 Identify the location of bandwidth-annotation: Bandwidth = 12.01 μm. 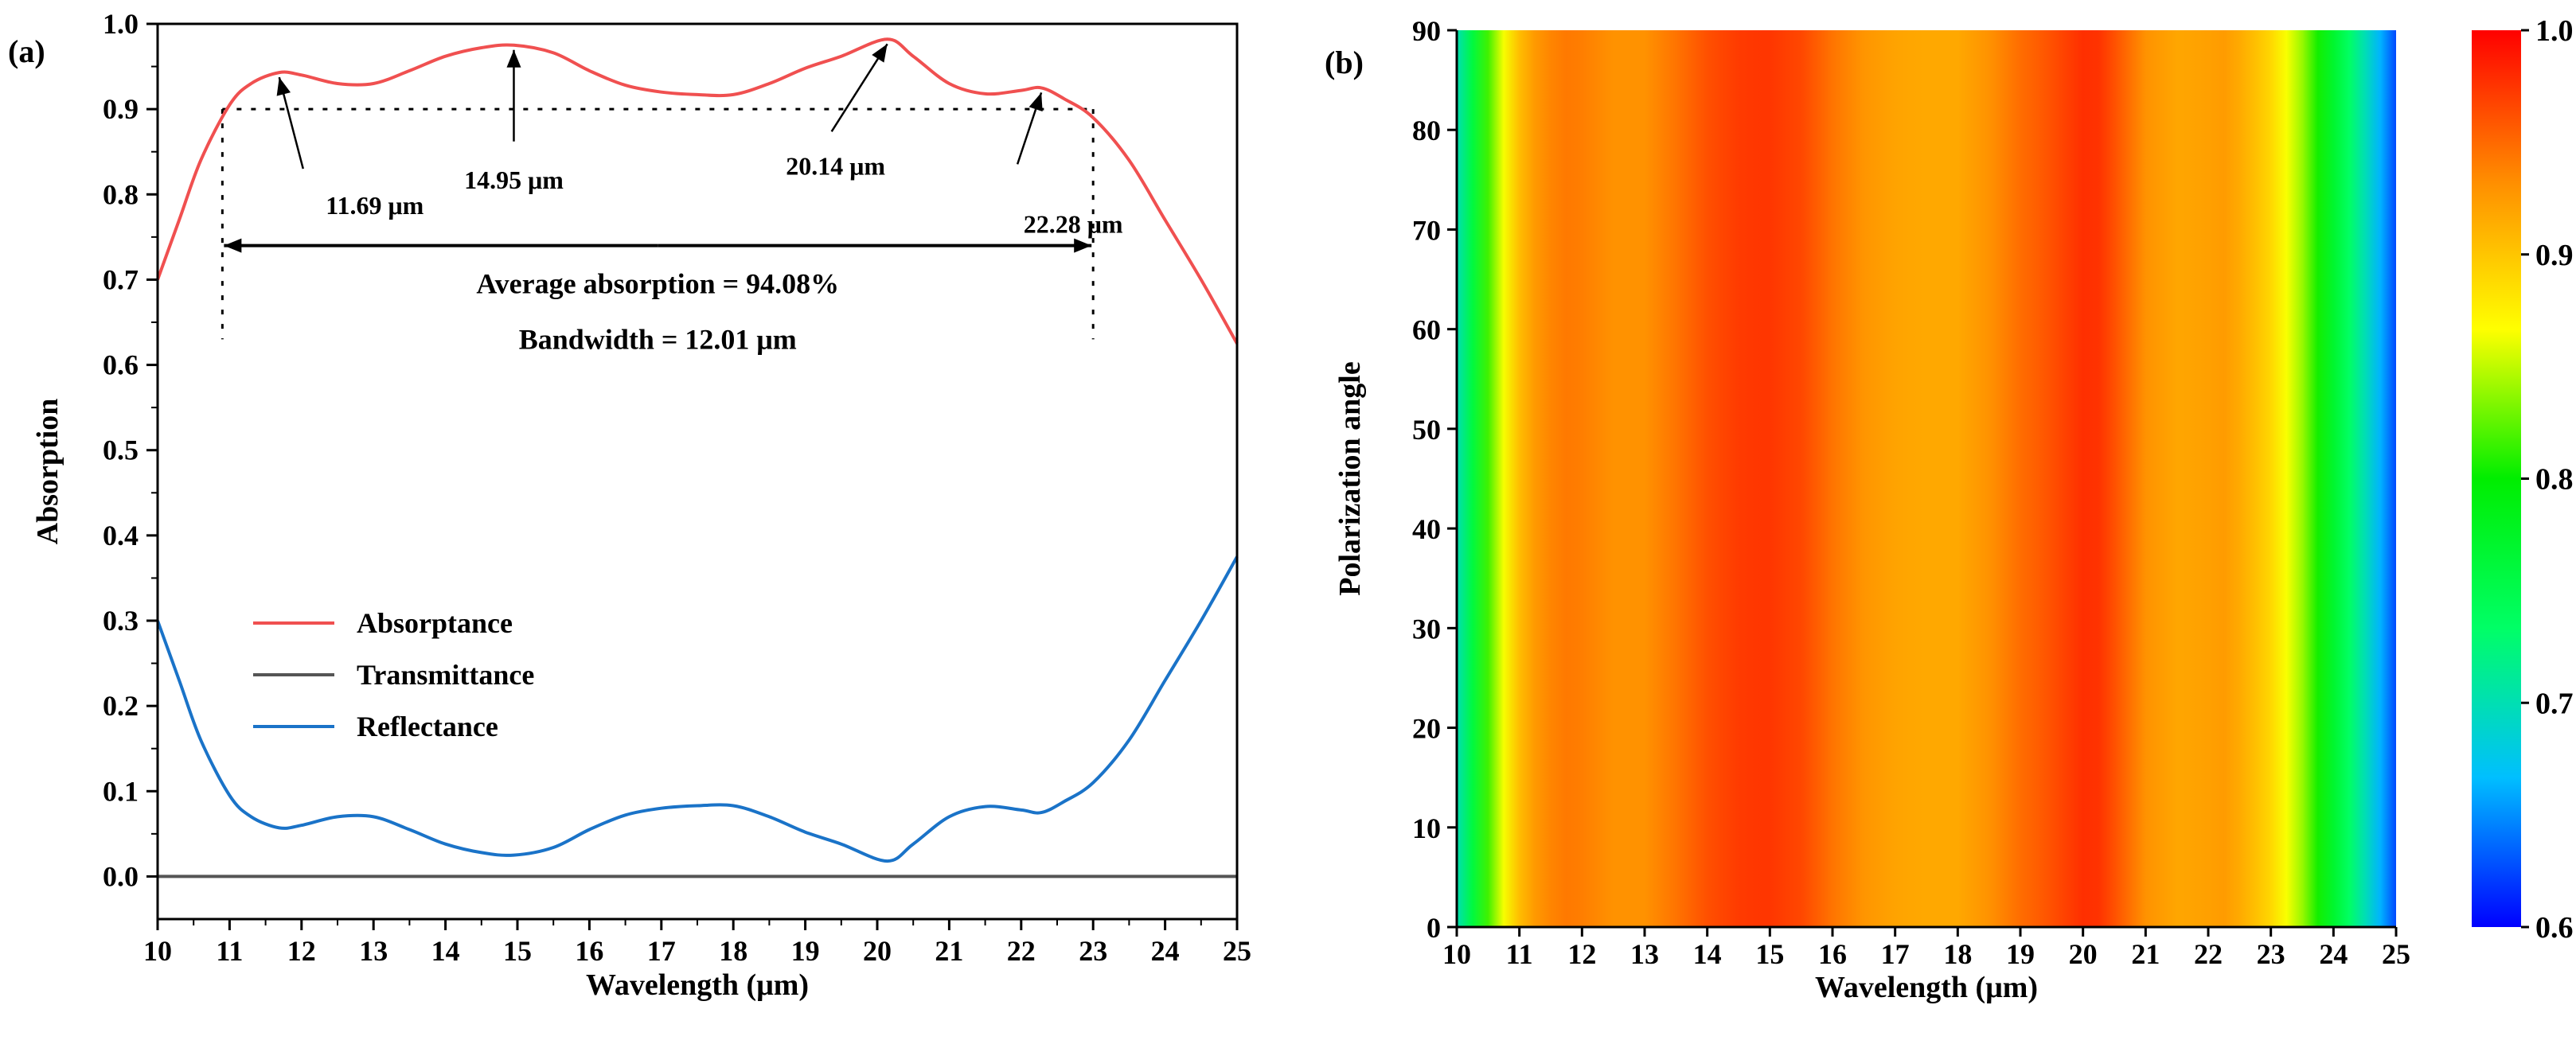
(658, 340).